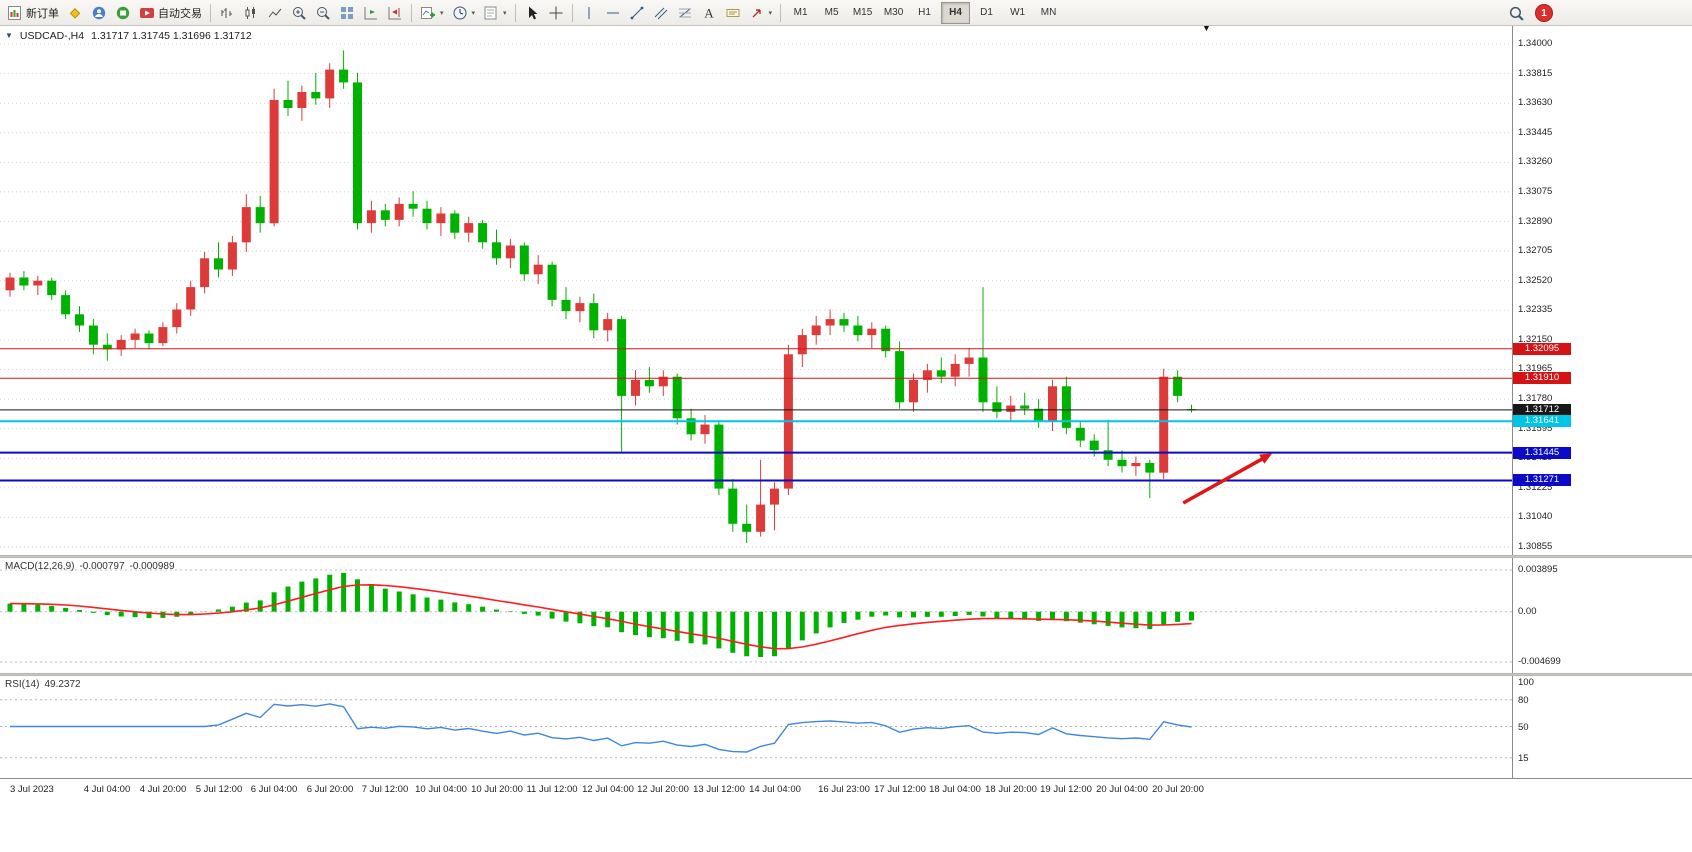  I want to click on trendline-button, so click(637, 13).